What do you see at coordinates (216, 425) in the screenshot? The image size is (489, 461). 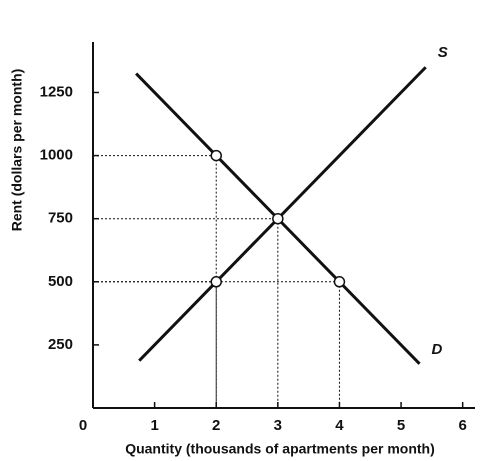 I see `x-tick-label: 2` at bounding box center [216, 425].